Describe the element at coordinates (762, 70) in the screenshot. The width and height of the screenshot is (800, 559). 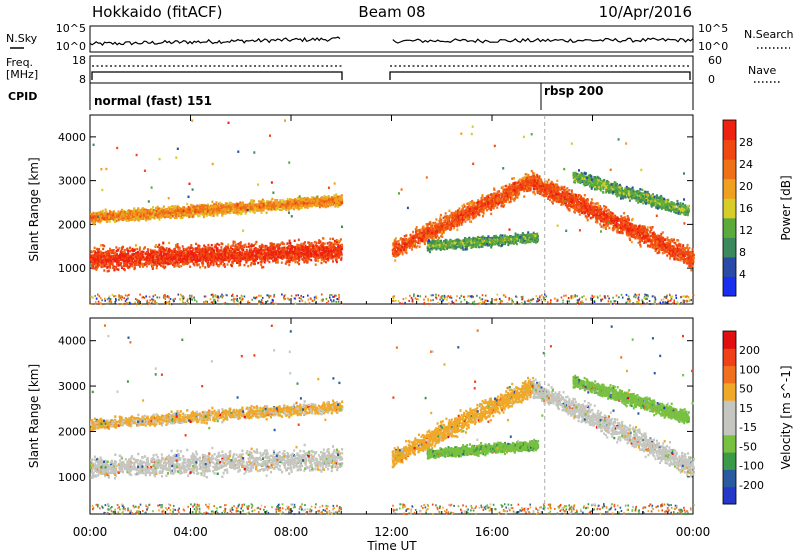
I see `nave-label: Nave` at that location.